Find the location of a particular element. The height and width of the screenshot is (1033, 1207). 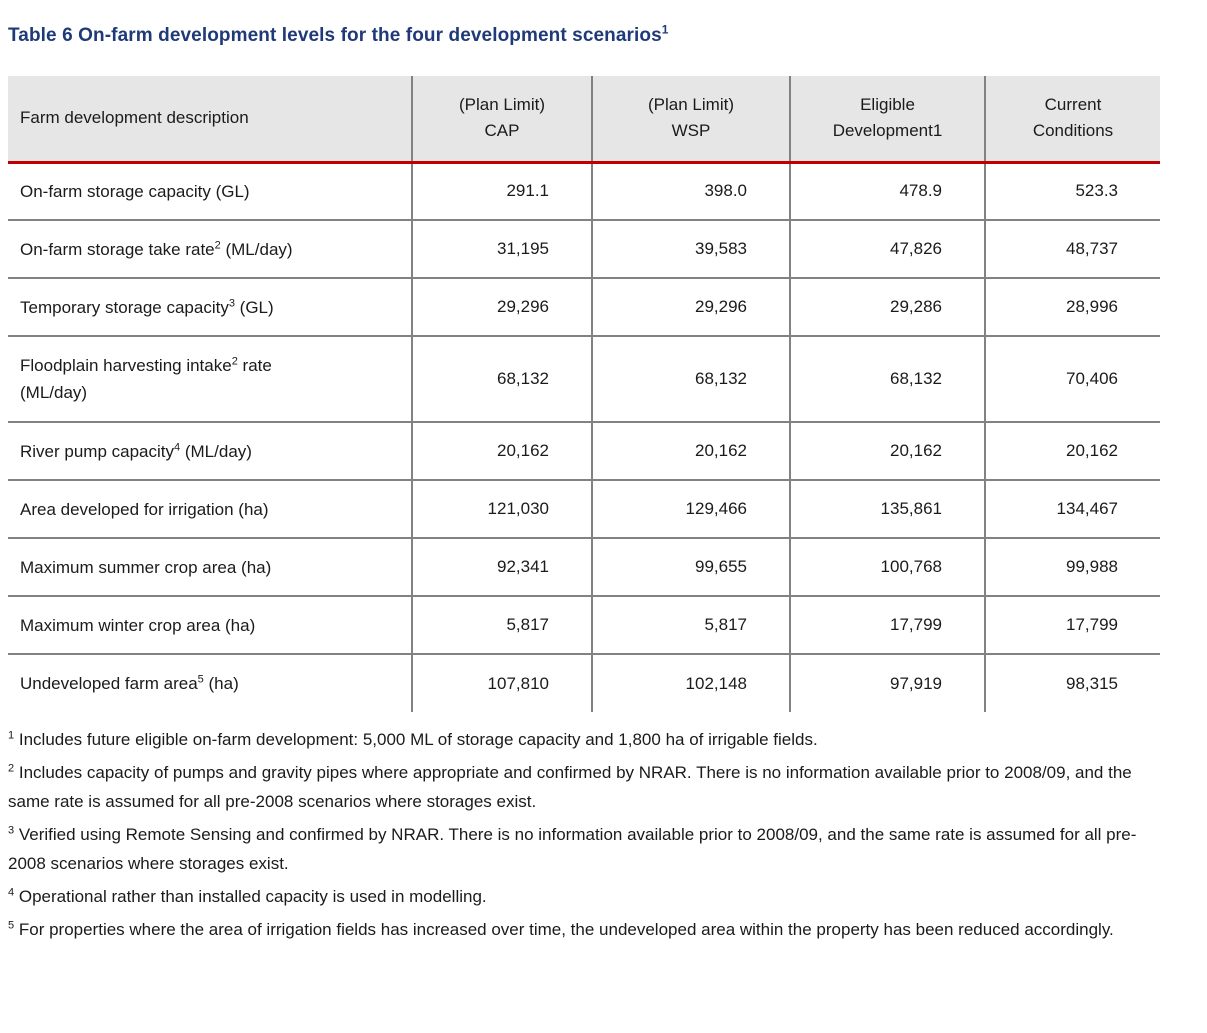

table-caption-footnote-ref: 1 is located at coordinates (665, 29).